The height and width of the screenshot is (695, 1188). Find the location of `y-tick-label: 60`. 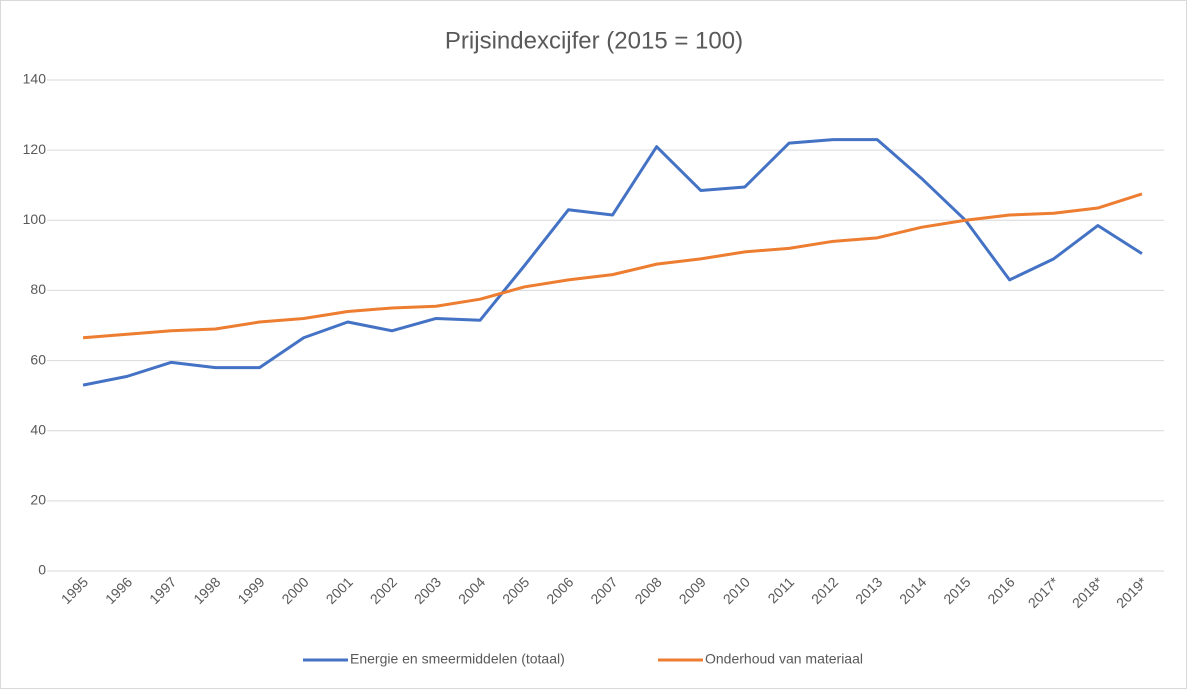

y-tick-label: 60 is located at coordinates (38, 359).